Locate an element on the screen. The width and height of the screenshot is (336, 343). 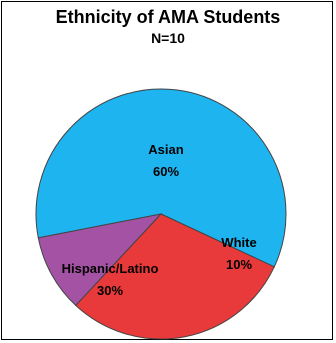
slice-value-label: 60% is located at coordinates (166, 171).